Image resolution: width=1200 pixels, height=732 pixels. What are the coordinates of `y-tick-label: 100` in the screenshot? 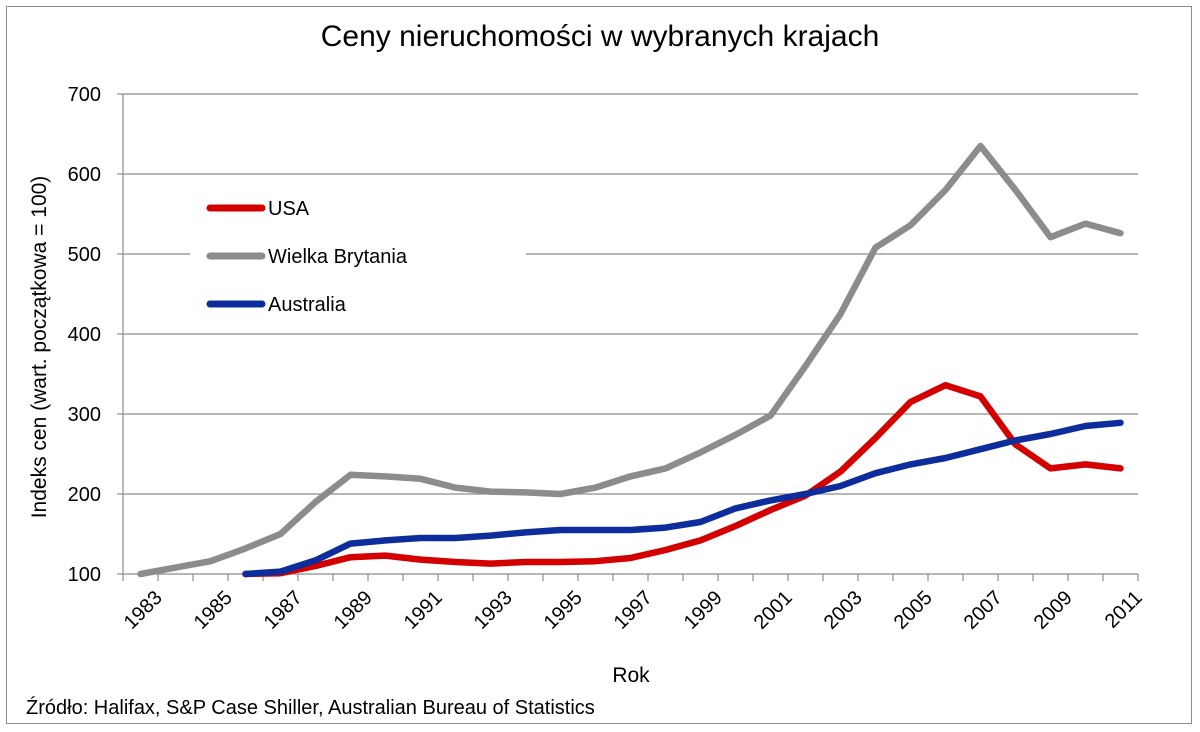 It's located at (84, 575).